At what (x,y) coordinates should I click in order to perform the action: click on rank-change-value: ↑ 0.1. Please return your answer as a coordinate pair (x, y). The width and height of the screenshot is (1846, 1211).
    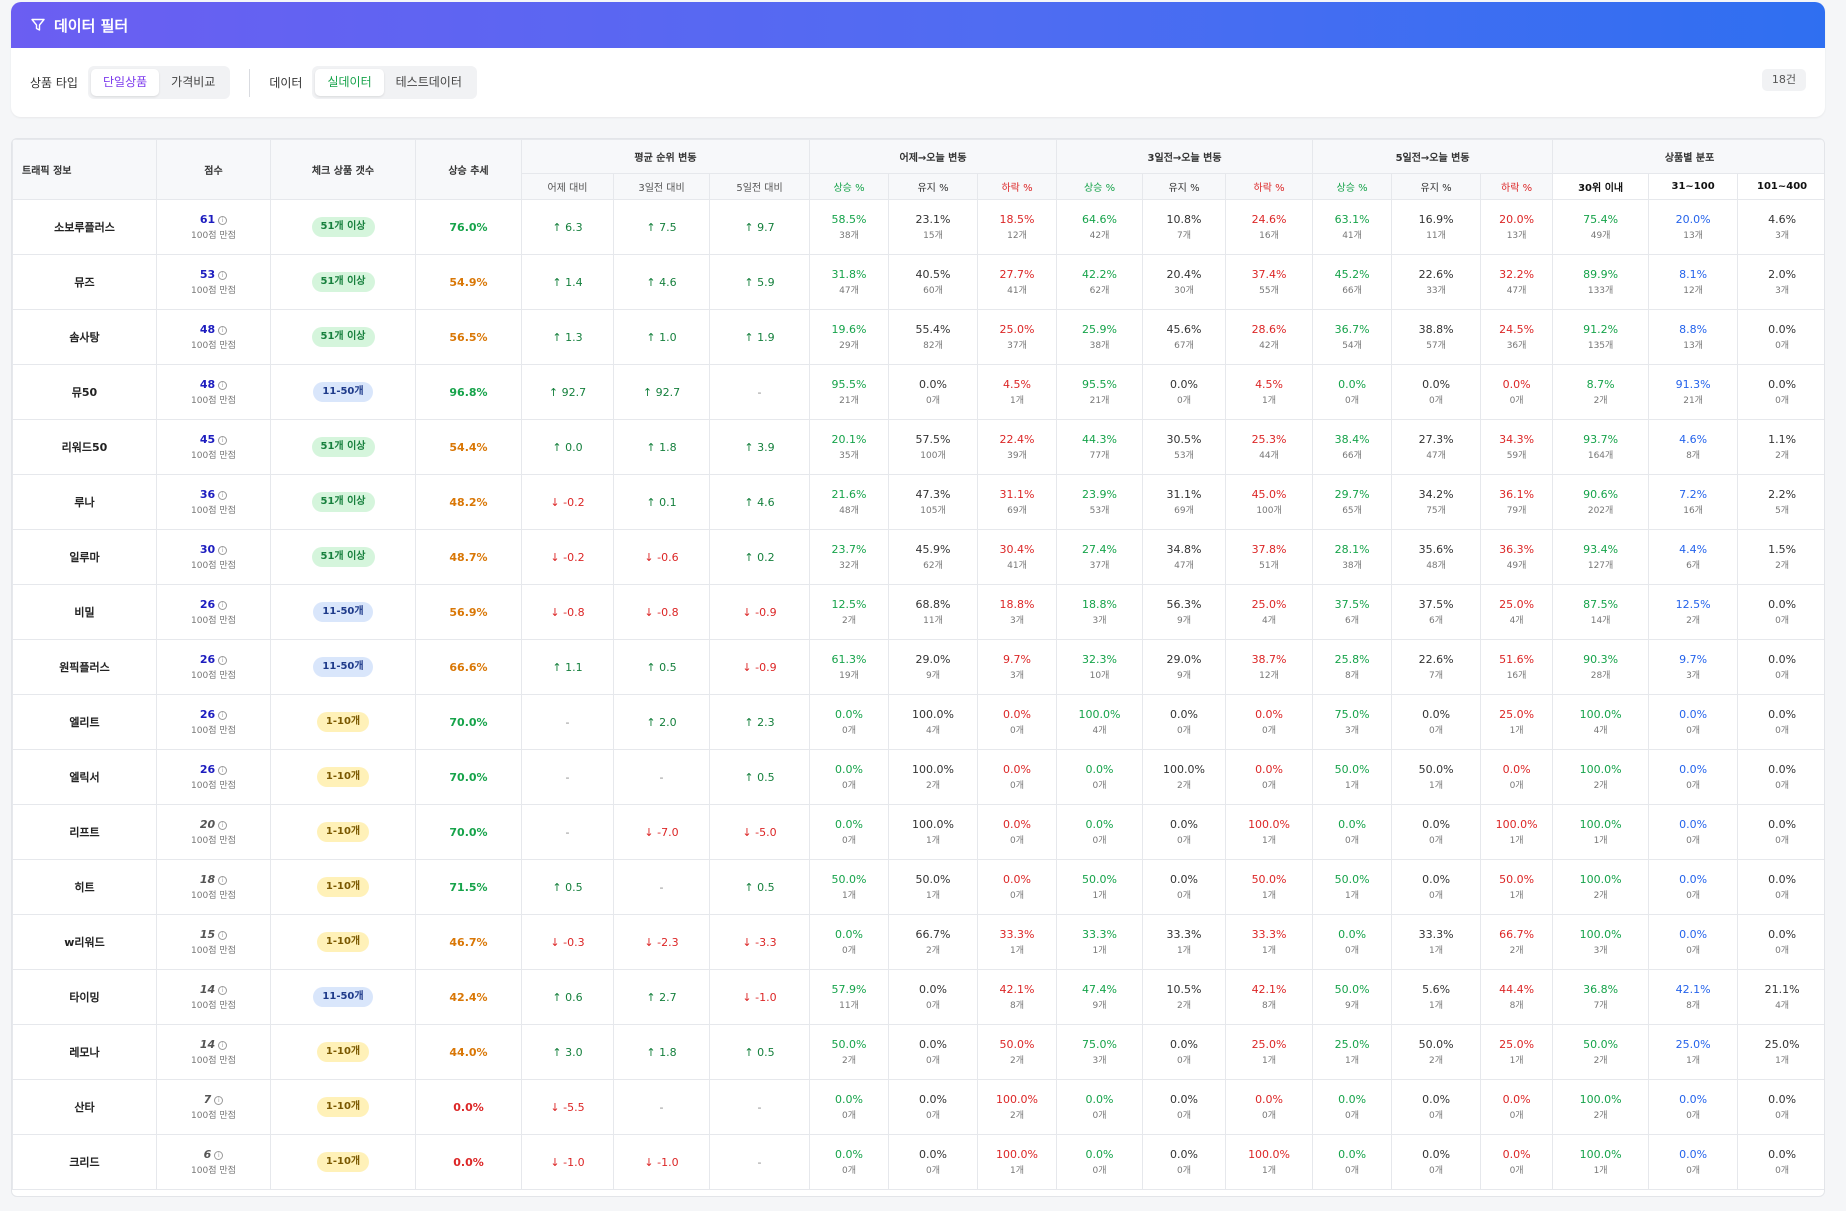
    Looking at the image, I should click on (661, 502).